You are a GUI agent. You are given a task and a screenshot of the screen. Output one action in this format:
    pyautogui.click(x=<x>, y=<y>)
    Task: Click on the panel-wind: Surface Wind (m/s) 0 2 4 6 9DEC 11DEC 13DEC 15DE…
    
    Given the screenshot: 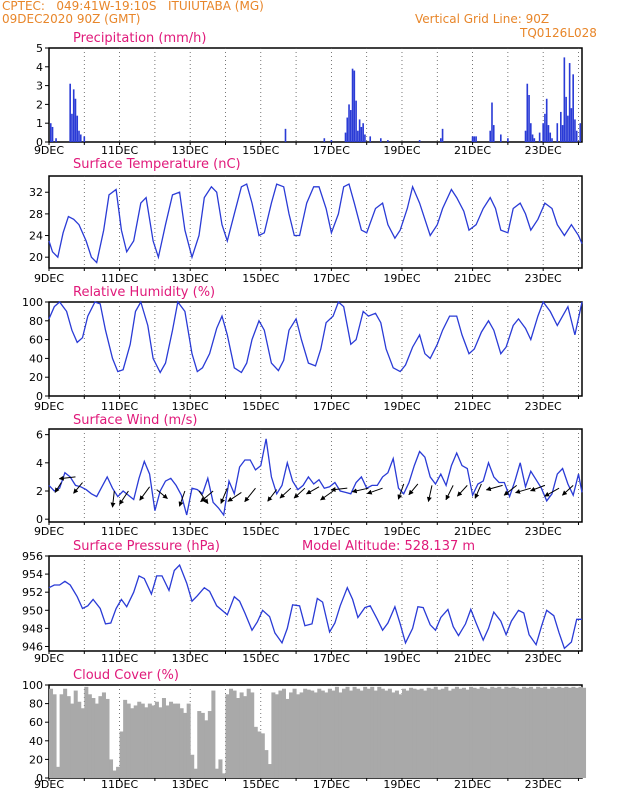 What is the action you would take?
    pyautogui.click(x=308, y=475)
    